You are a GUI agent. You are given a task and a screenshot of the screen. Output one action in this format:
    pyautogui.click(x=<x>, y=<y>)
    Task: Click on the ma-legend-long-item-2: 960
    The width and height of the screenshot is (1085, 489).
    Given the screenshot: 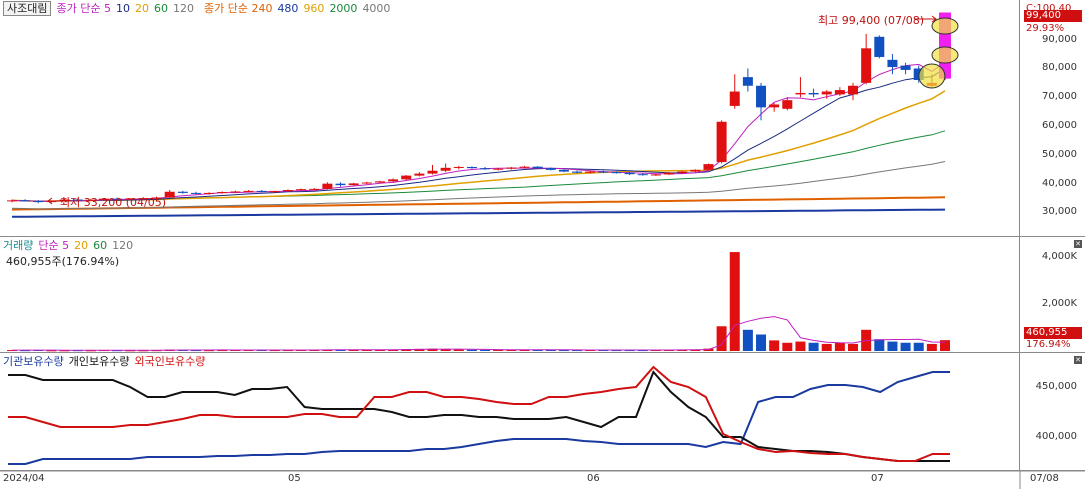 What is the action you would take?
    pyautogui.click(x=314, y=8)
    